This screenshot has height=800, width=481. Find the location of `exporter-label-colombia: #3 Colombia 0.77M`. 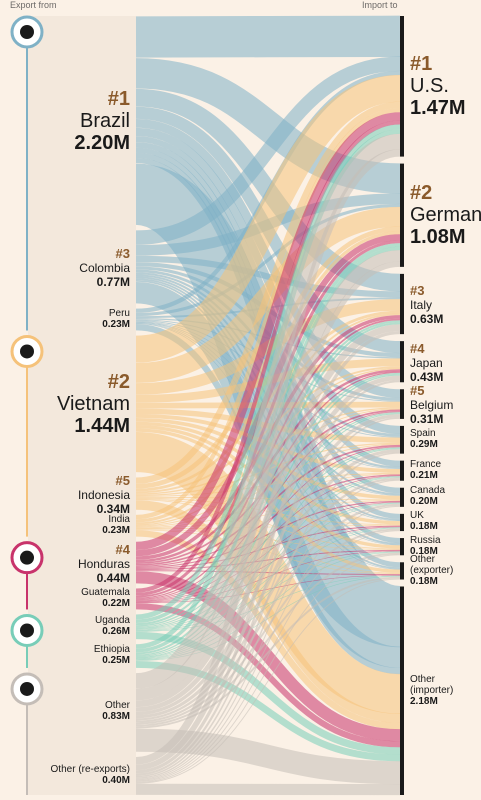

exporter-label-colombia: #3 Colombia 0.77M is located at coordinates (104, 267).